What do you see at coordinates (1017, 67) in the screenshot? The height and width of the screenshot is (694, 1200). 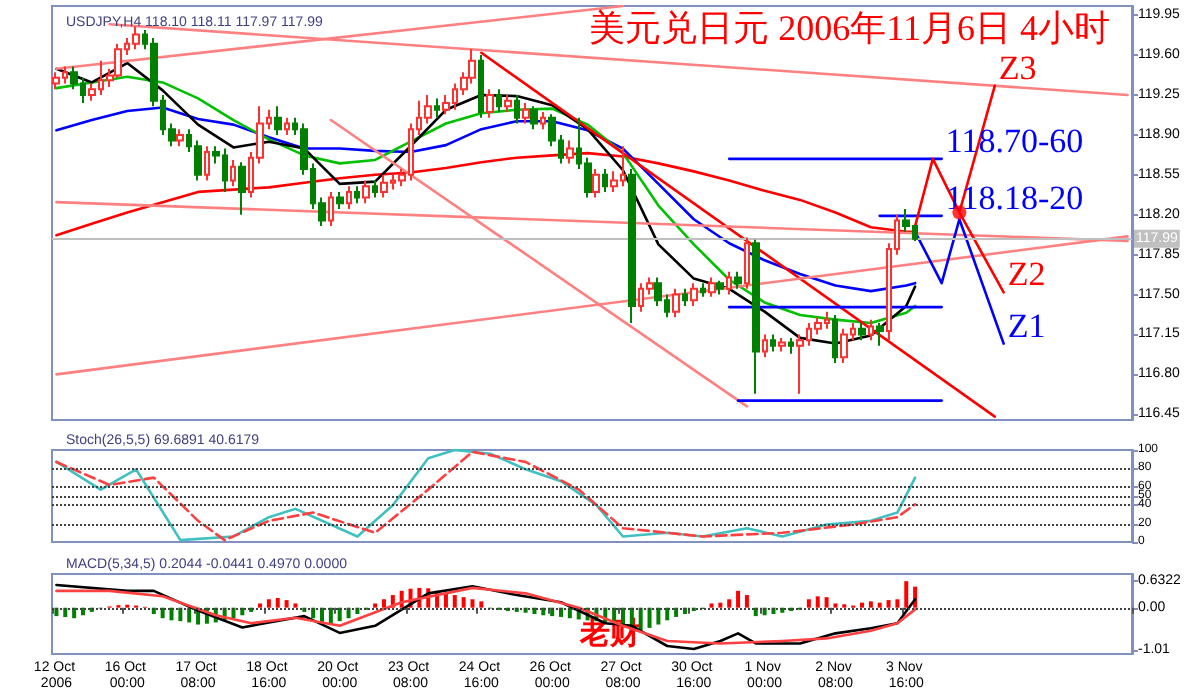 I see `series-label: Z3` at bounding box center [1017, 67].